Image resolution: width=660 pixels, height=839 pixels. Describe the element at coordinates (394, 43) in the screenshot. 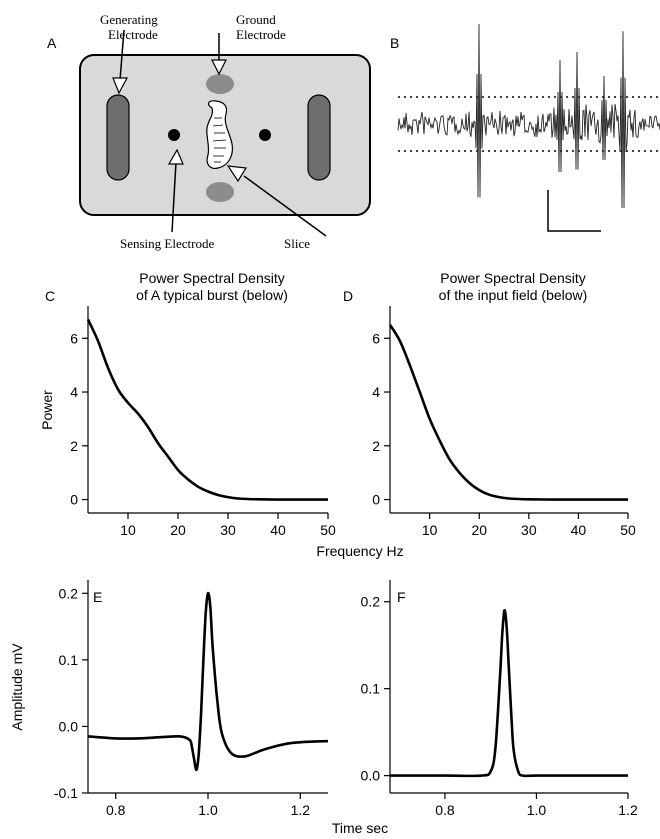

I see `panel-letter-b: B` at that location.